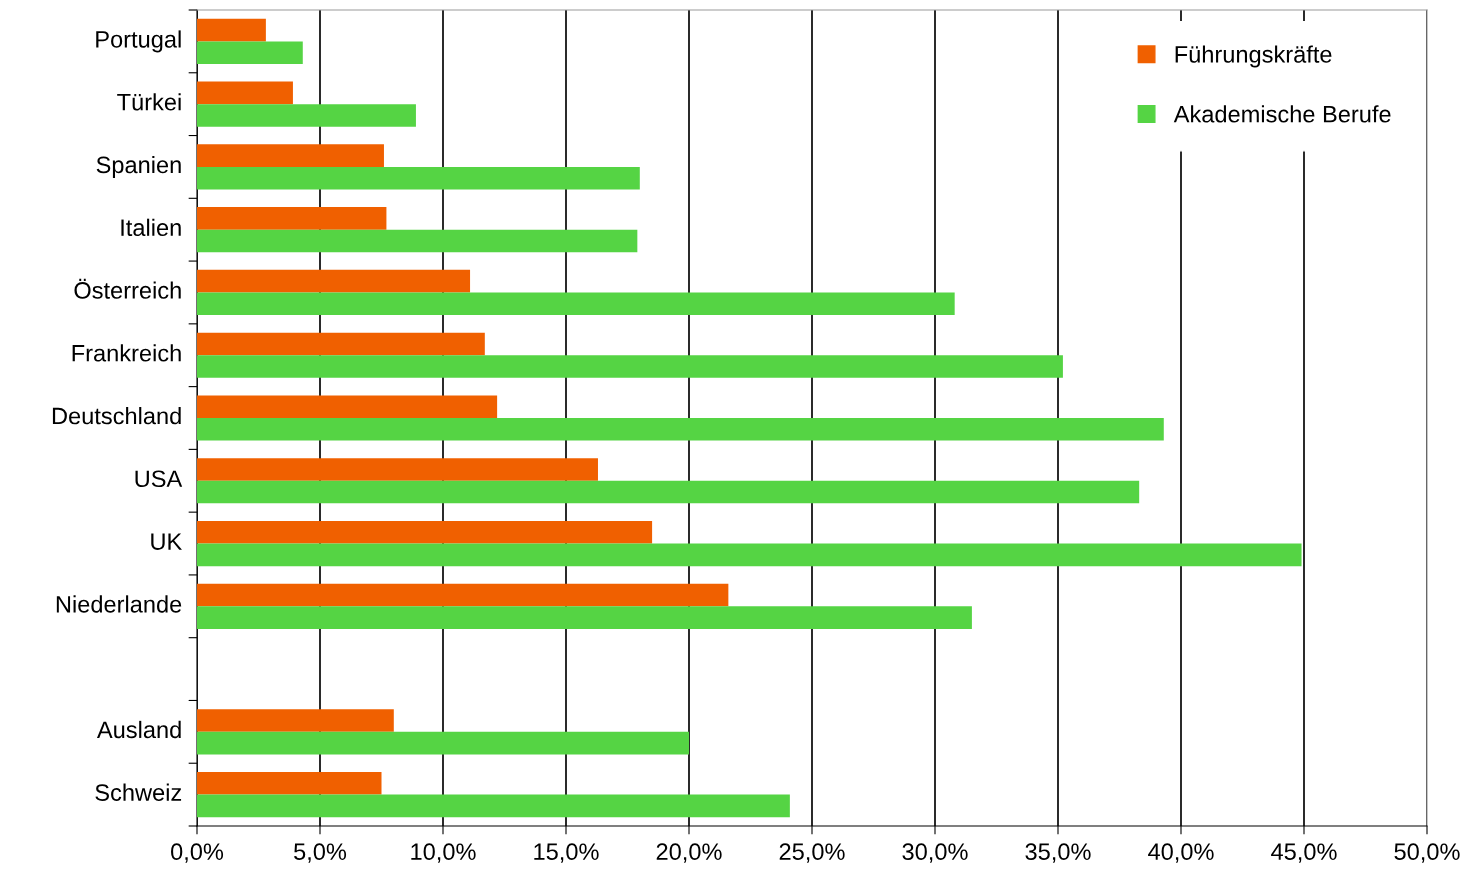 The width and height of the screenshot is (1477, 882). I want to click on x-tick-label: 35,0%, so click(1058, 853).